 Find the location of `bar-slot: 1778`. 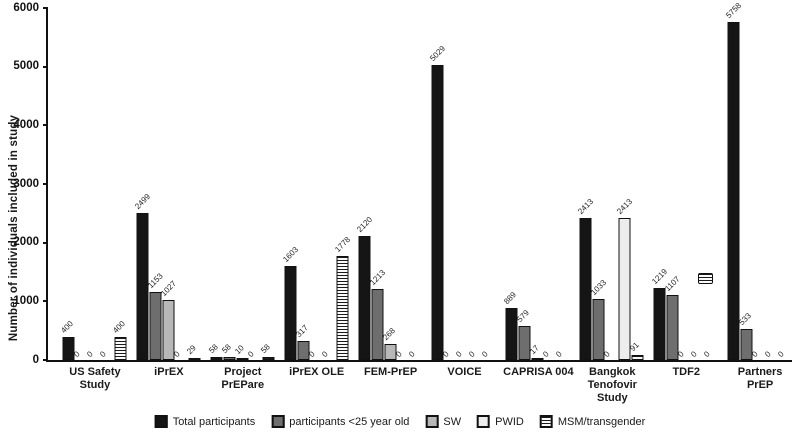

bar-slot: 1778 is located at coordinates (342, 184).